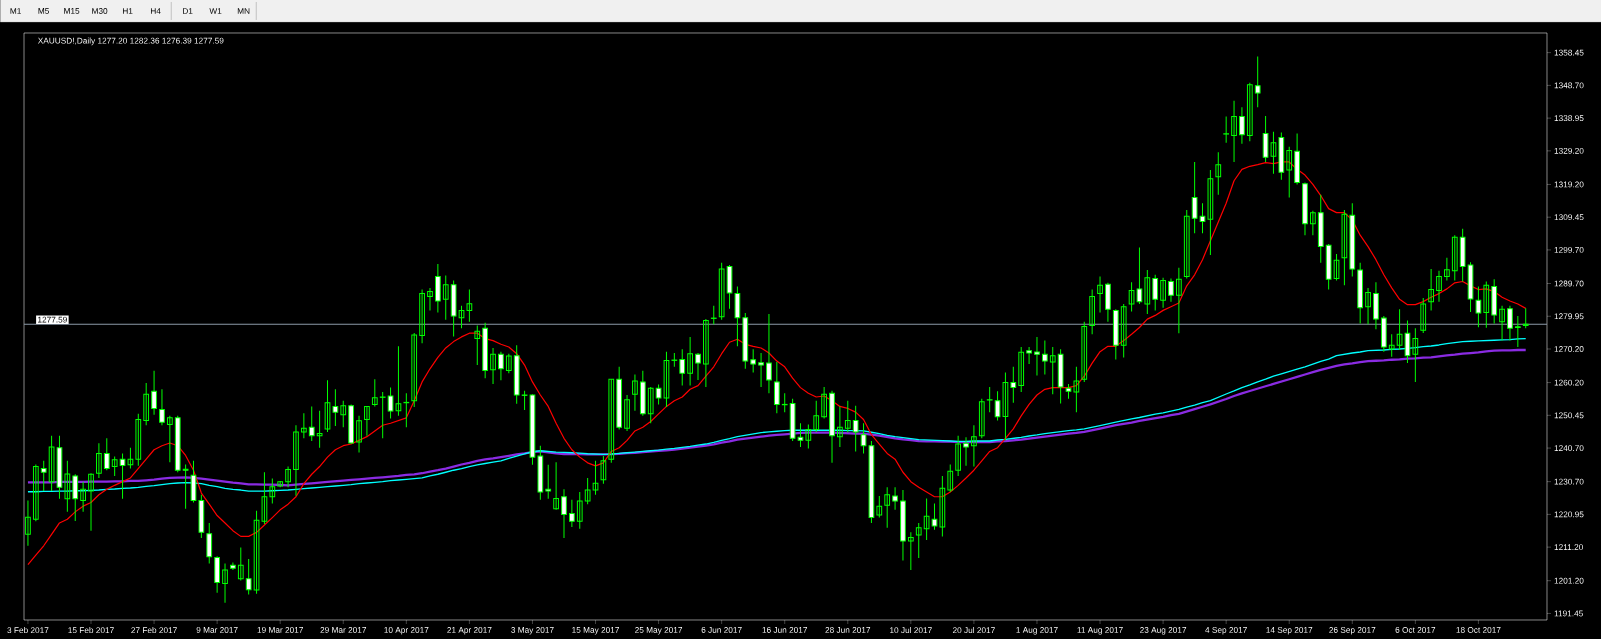 The width and height of the screenshot is (1601, 639). I want to click on y-tick-label: 1289.70, so click(1569, 283).